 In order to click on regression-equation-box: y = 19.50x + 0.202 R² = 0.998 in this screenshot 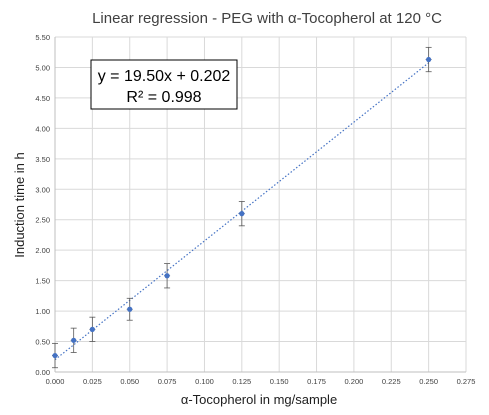, I will do `click(164, 84)`.